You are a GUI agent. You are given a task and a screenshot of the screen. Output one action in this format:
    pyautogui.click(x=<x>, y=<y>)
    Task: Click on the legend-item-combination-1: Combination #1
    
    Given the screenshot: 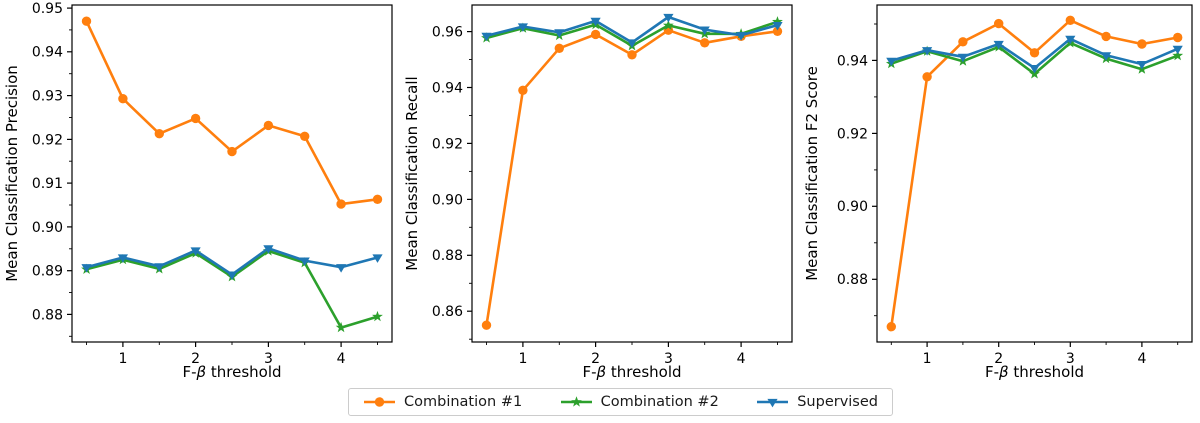 What is the action you would take?
    pyautogui.click(x=442, y=402)
    